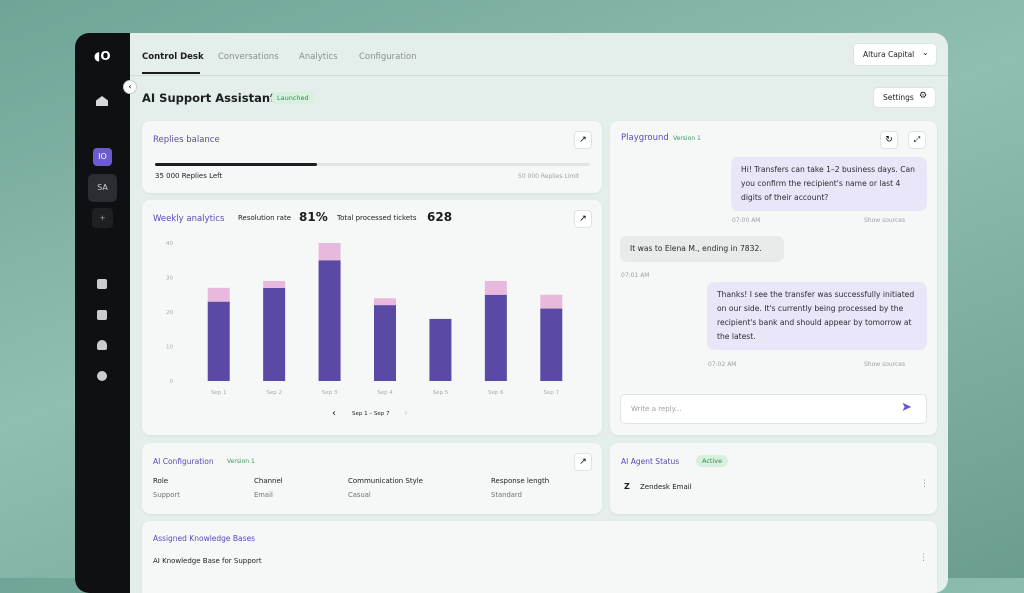  I want to click on y-tick-label: 0, so click(172, 382).